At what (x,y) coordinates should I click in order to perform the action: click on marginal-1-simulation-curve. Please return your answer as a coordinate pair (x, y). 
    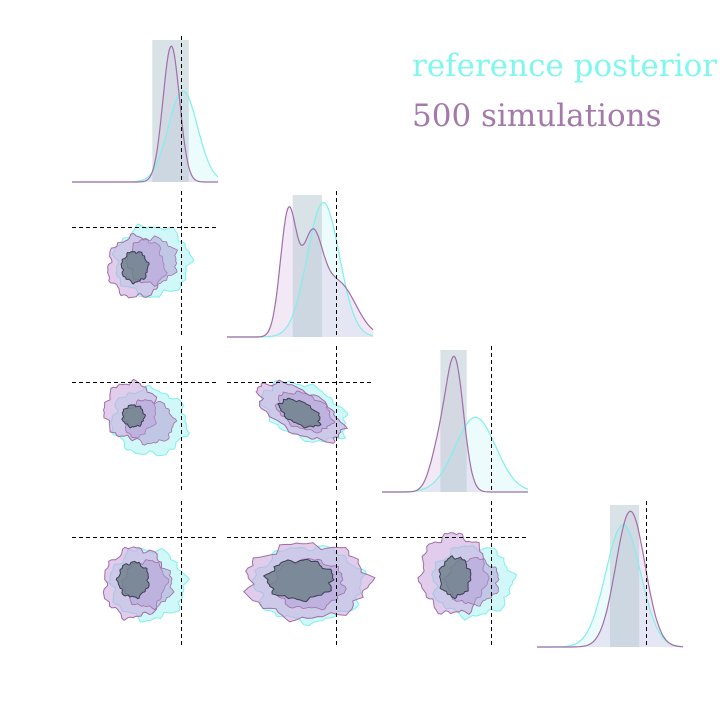
    Looking at the image, I should click on (145, 114).